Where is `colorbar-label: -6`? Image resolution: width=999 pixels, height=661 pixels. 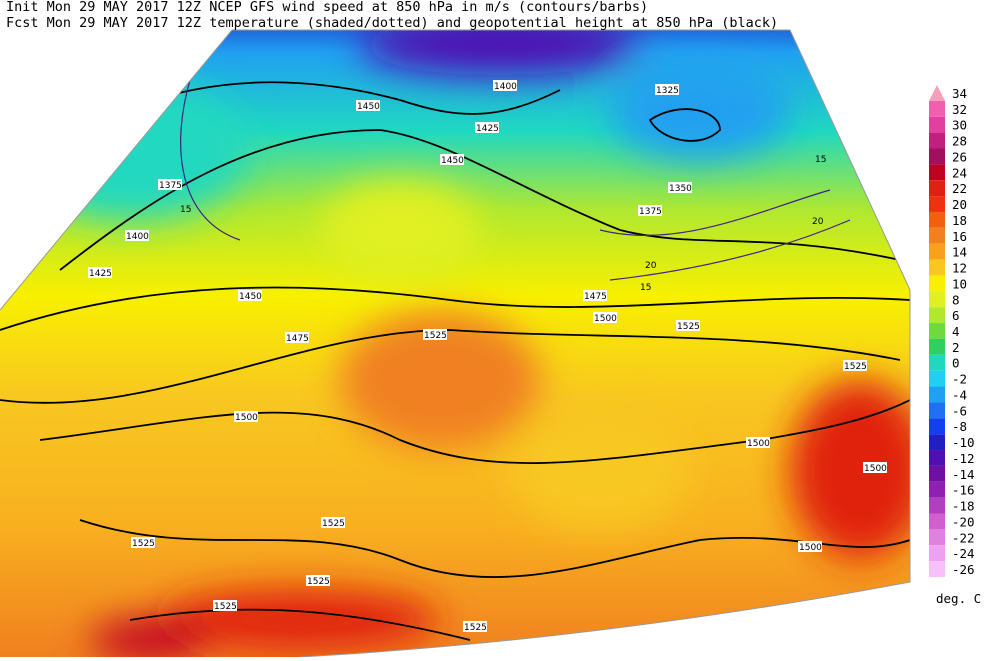 colorbar-label: -6 is located at coordinates (959, 410).